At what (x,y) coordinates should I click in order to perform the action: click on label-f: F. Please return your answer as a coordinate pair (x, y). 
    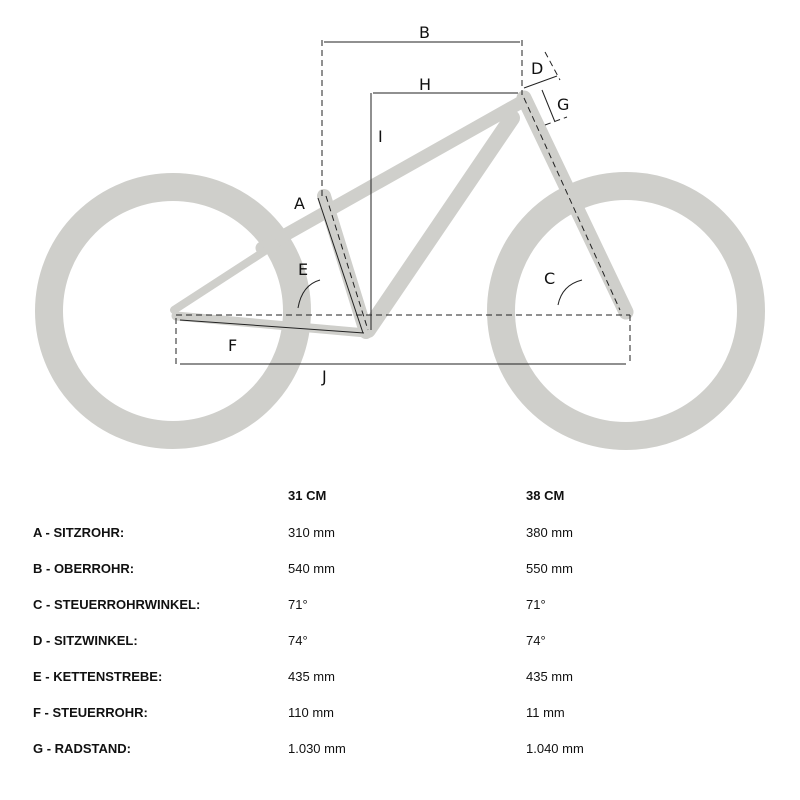
    Looking at the image, I should click on (232, 345).